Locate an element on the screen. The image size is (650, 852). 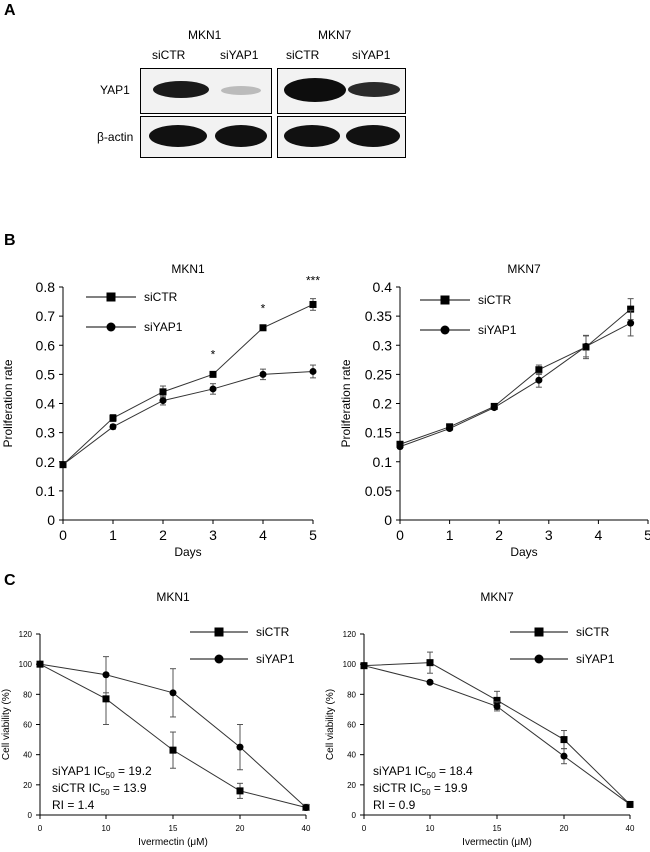
stats-text: = 13.9 is located at coordinates (128, 788).